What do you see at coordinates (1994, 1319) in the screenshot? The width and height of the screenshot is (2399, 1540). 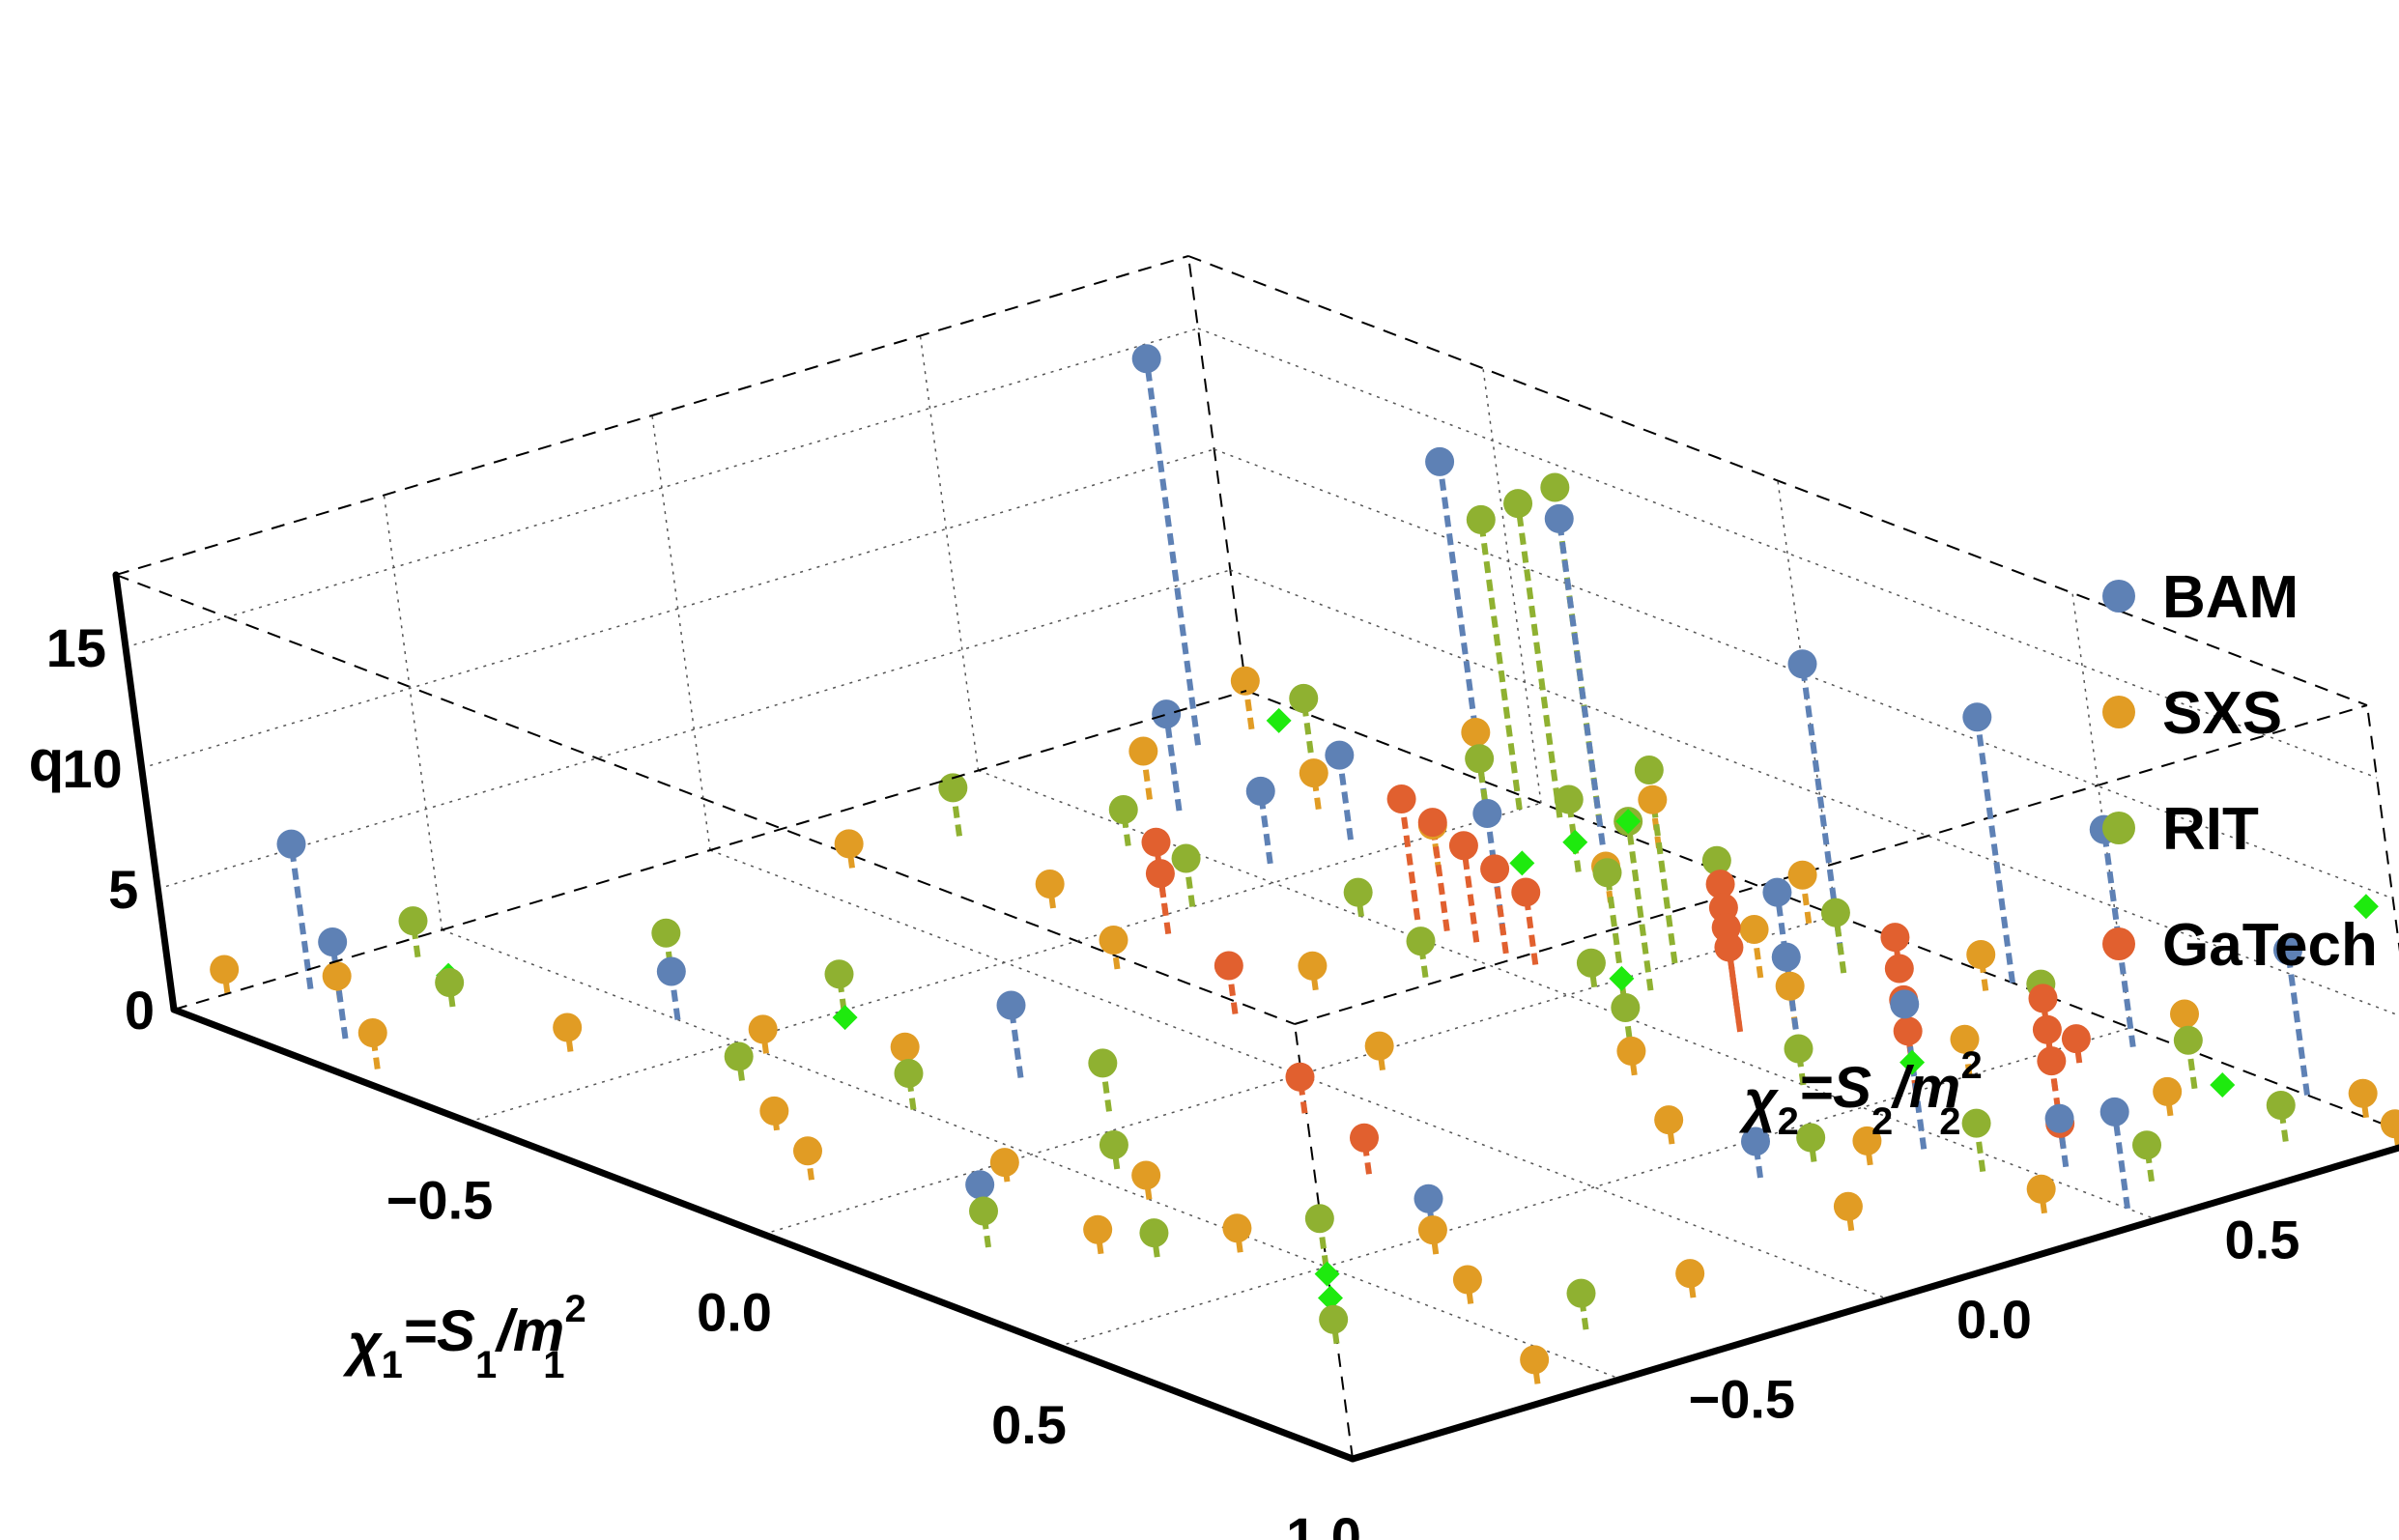 I see `y-tick-label: 0.0` at bounding box center [1994, 1319].